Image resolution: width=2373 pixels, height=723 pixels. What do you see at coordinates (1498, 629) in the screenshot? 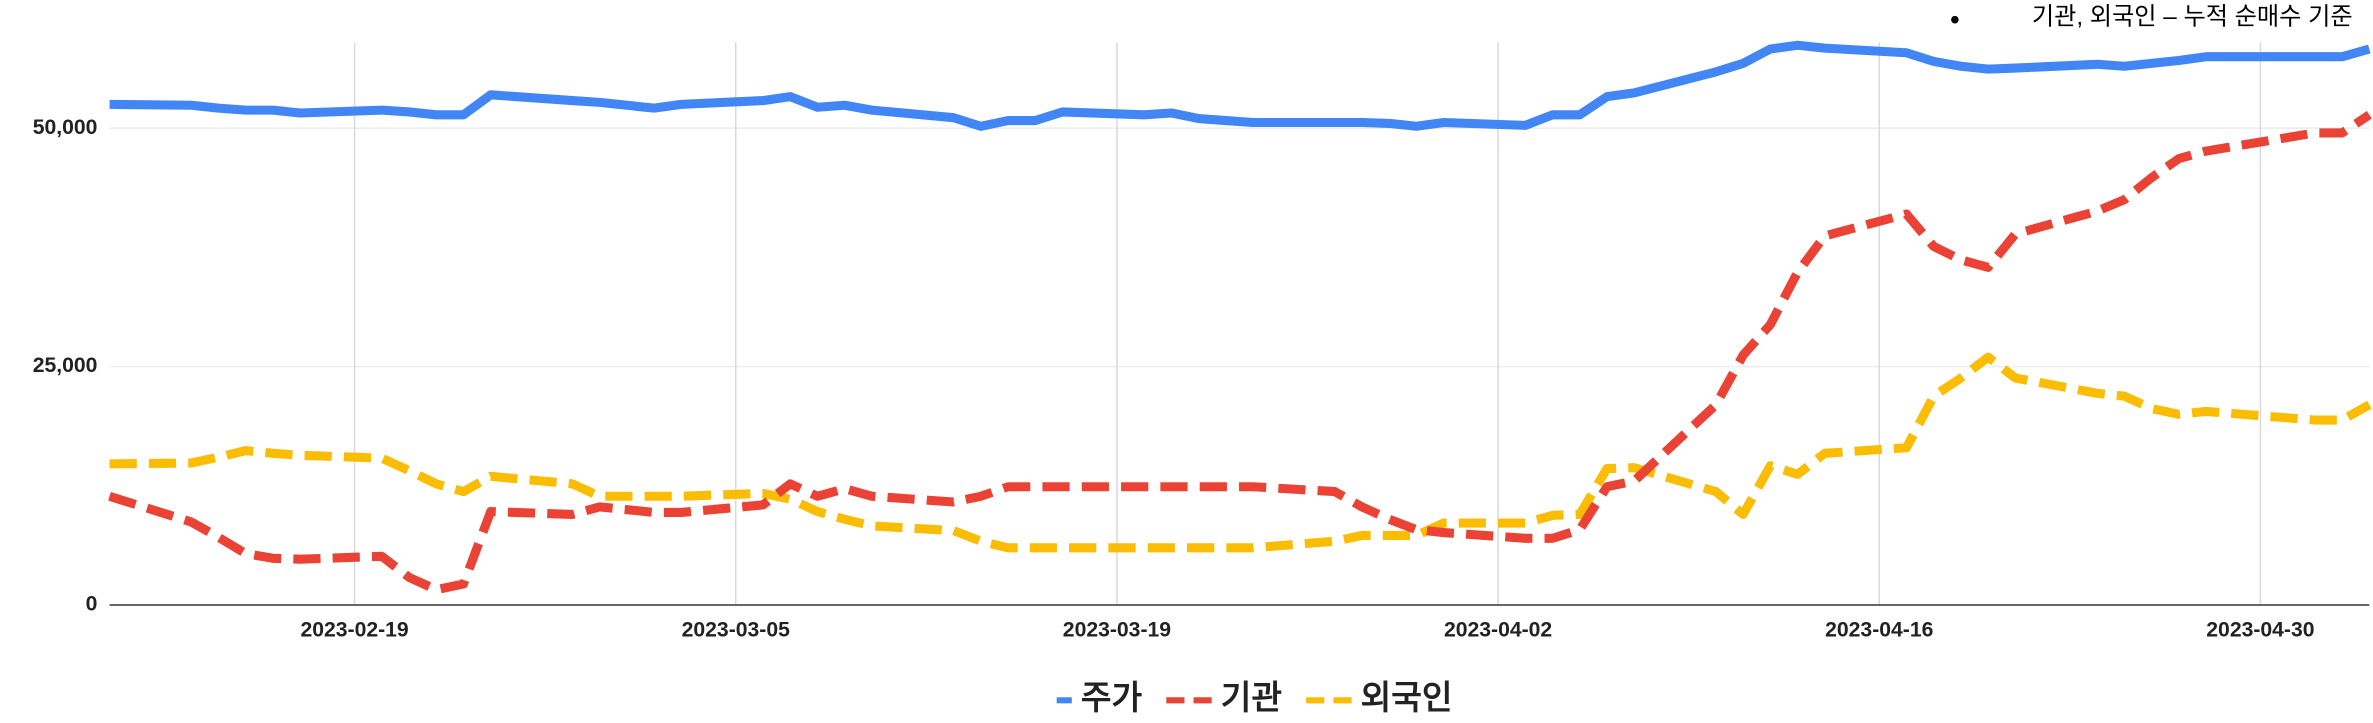
I see `x-tick-label: 2023-04-02` at bounding box center [1498, 629].